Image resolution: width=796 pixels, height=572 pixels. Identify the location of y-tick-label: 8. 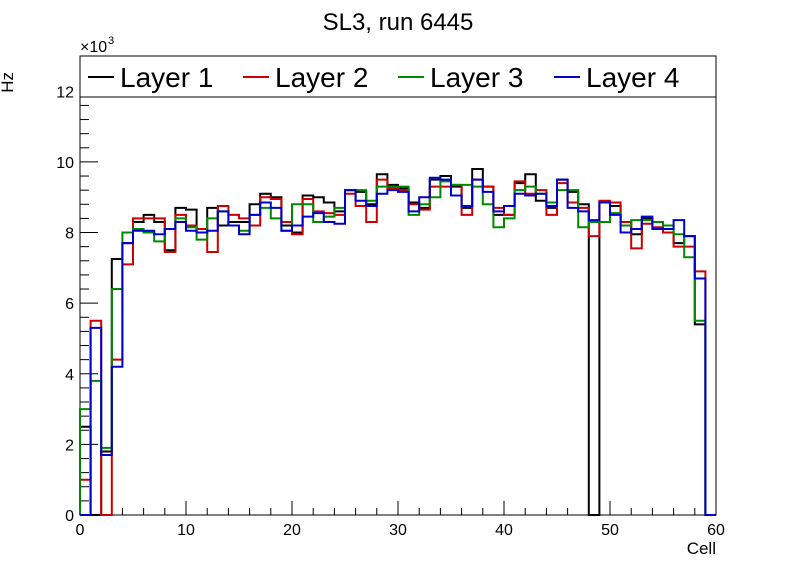
(69, 234).